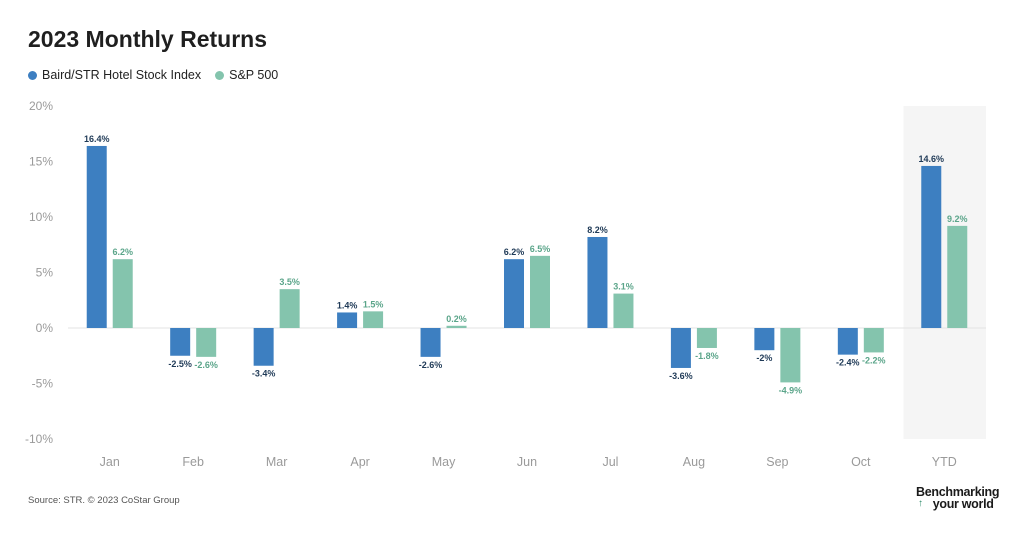  I want to click on x-tick-label: May, so click(444, 462).